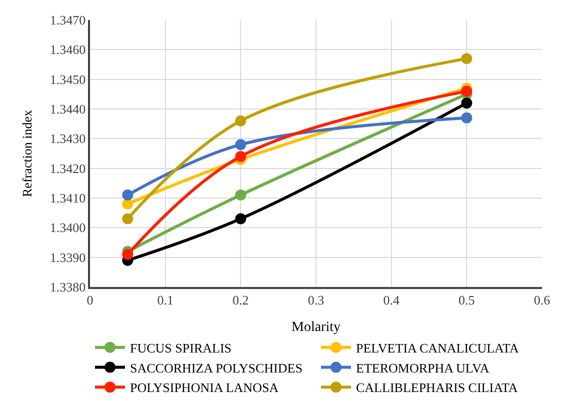 The image size is (563, 414). Describe the element at coordinates (68, 287) in the screenshot. I see `y-tick-label: 1.3380` at that location.